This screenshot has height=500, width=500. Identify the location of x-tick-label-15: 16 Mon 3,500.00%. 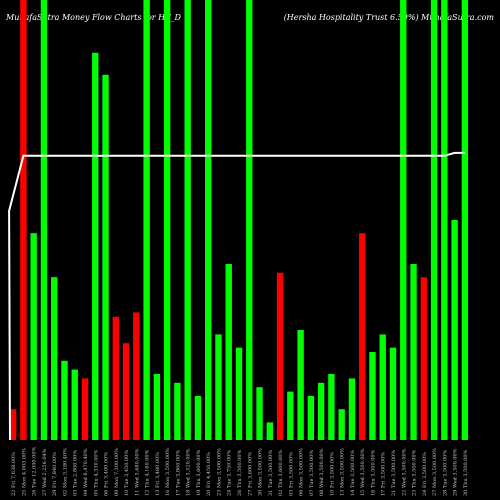
(168, 472).